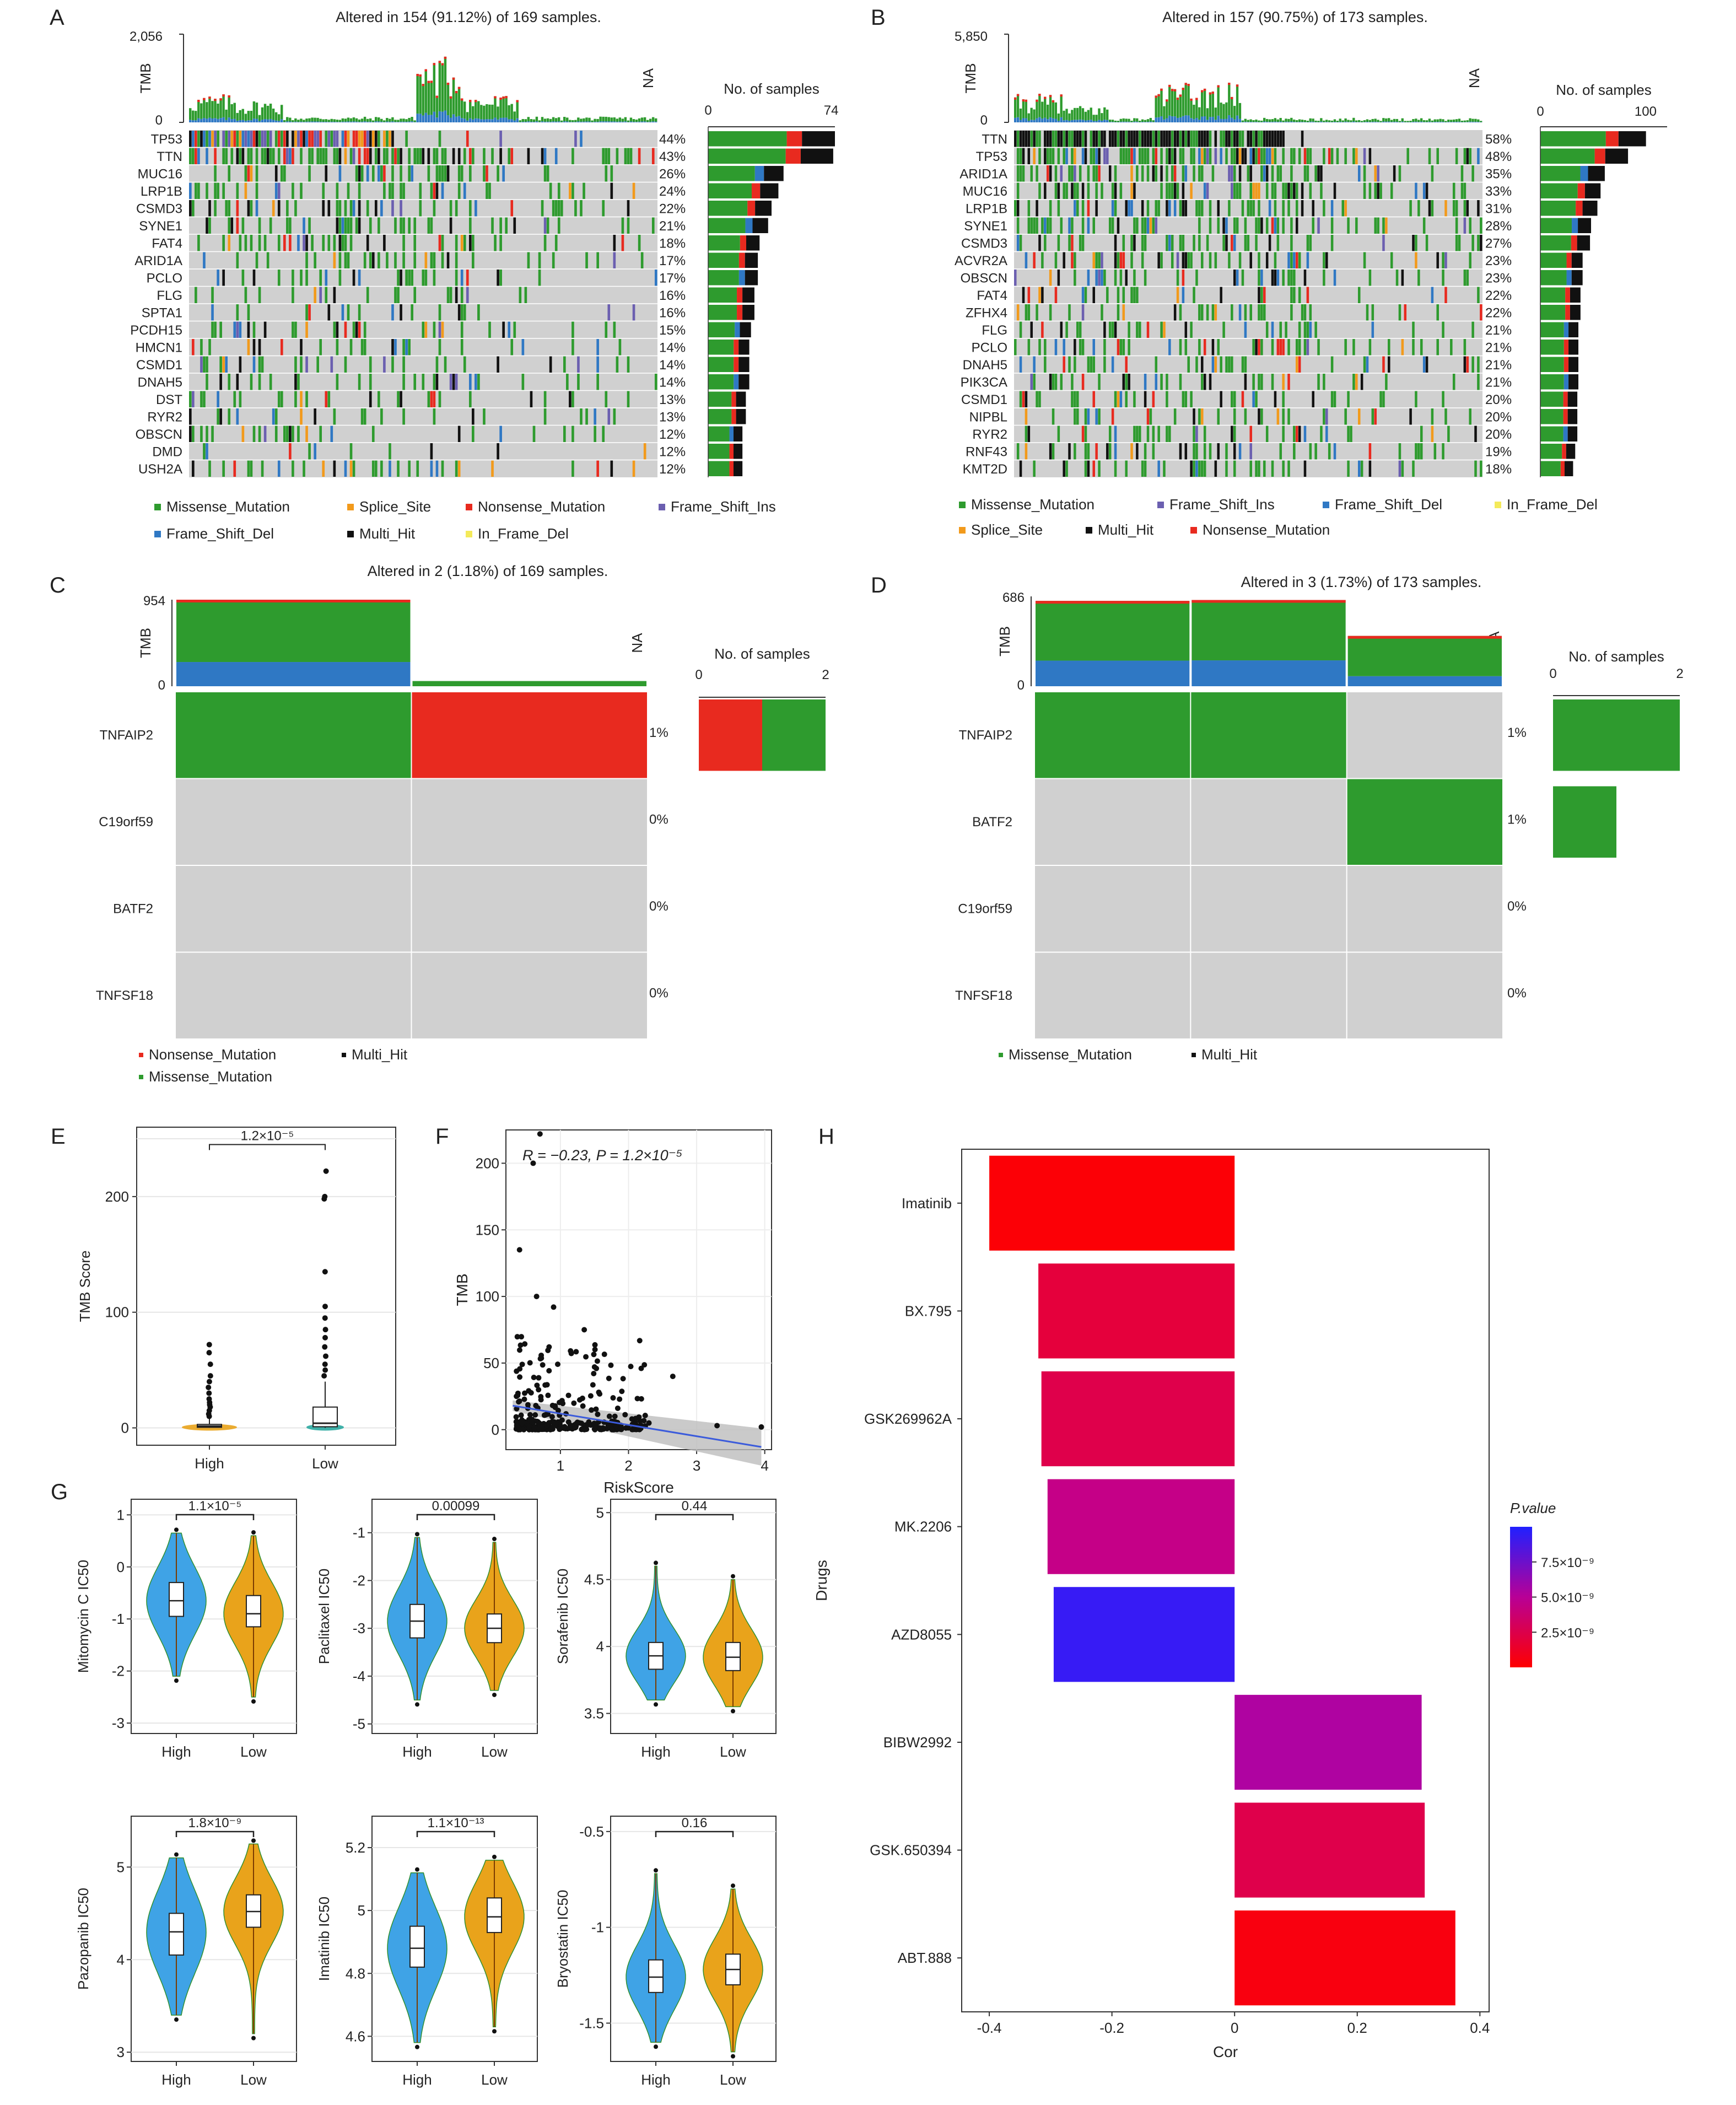  I want to click on gene-label: PCLO, so click(164, 278).